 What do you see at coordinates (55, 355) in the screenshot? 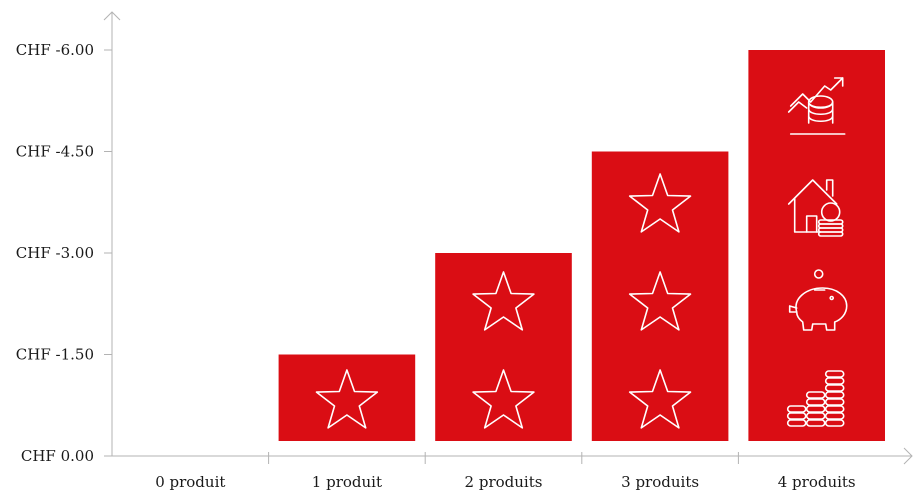
I see `y-tick-label: CHF -1.50` at bounding box center [55, 355].